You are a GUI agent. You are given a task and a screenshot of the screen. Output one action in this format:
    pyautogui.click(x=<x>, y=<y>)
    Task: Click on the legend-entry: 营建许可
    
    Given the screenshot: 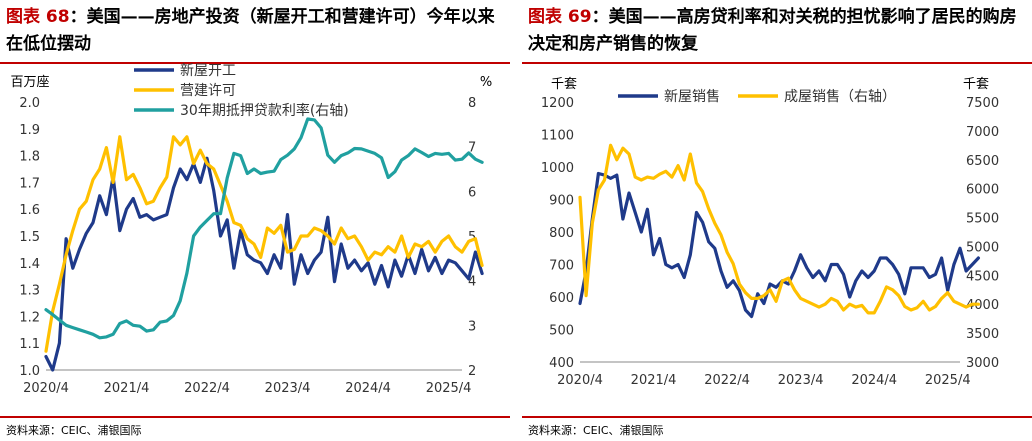 What is the action you would take?
    pyautogui.click(x=185, y=91)
    